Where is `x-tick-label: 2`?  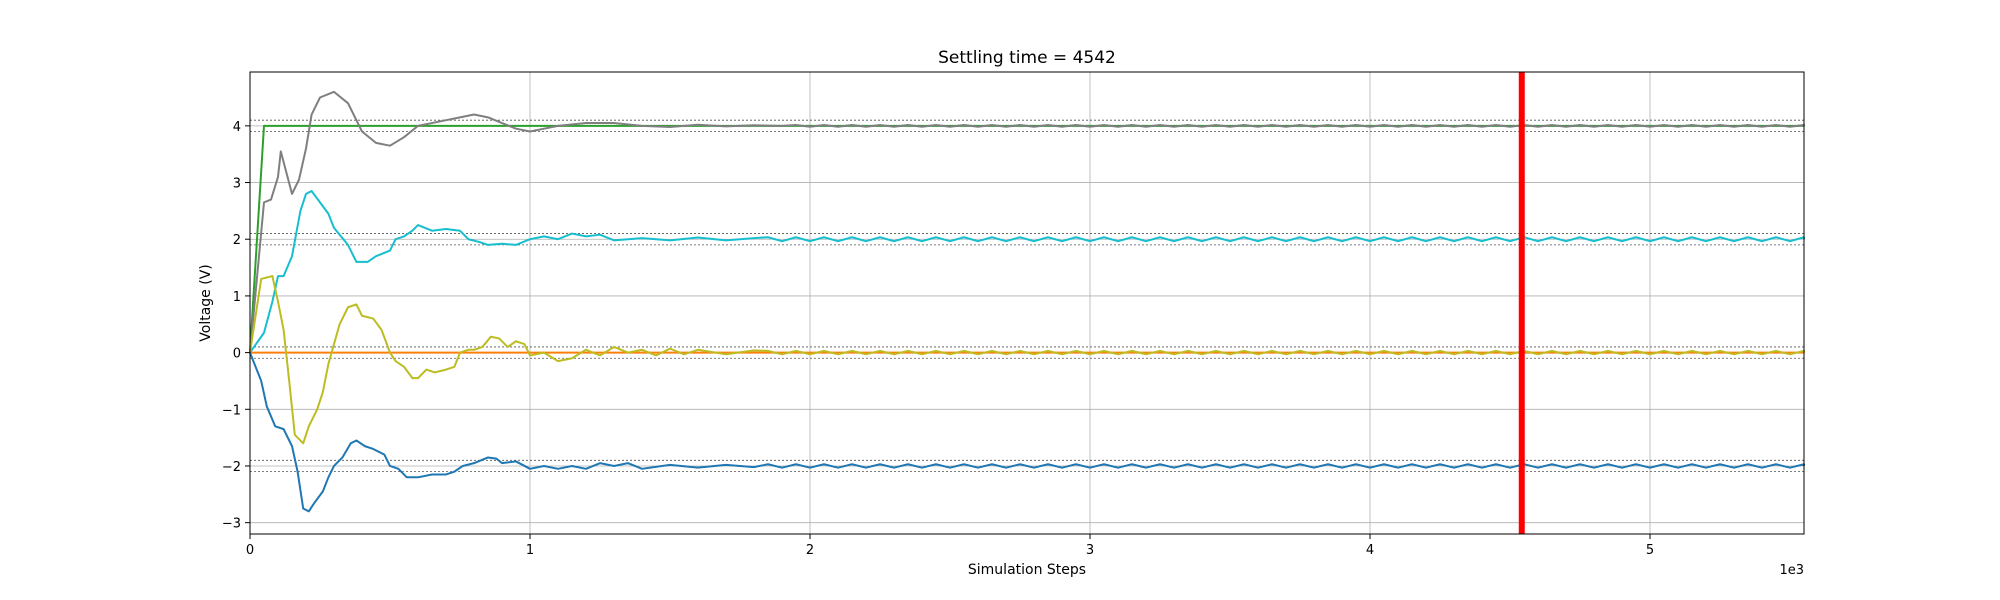
x-tick-label: 2 is located at coordinates (810, 550).